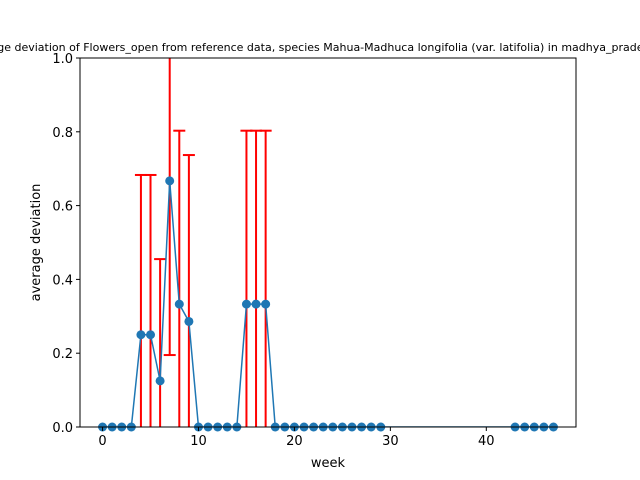 The height and width of the screenshot is (480, 640). Describe the element at coordinates (62, 280) in the screenshot. I see `y-tick-label: 0.4` at that location.